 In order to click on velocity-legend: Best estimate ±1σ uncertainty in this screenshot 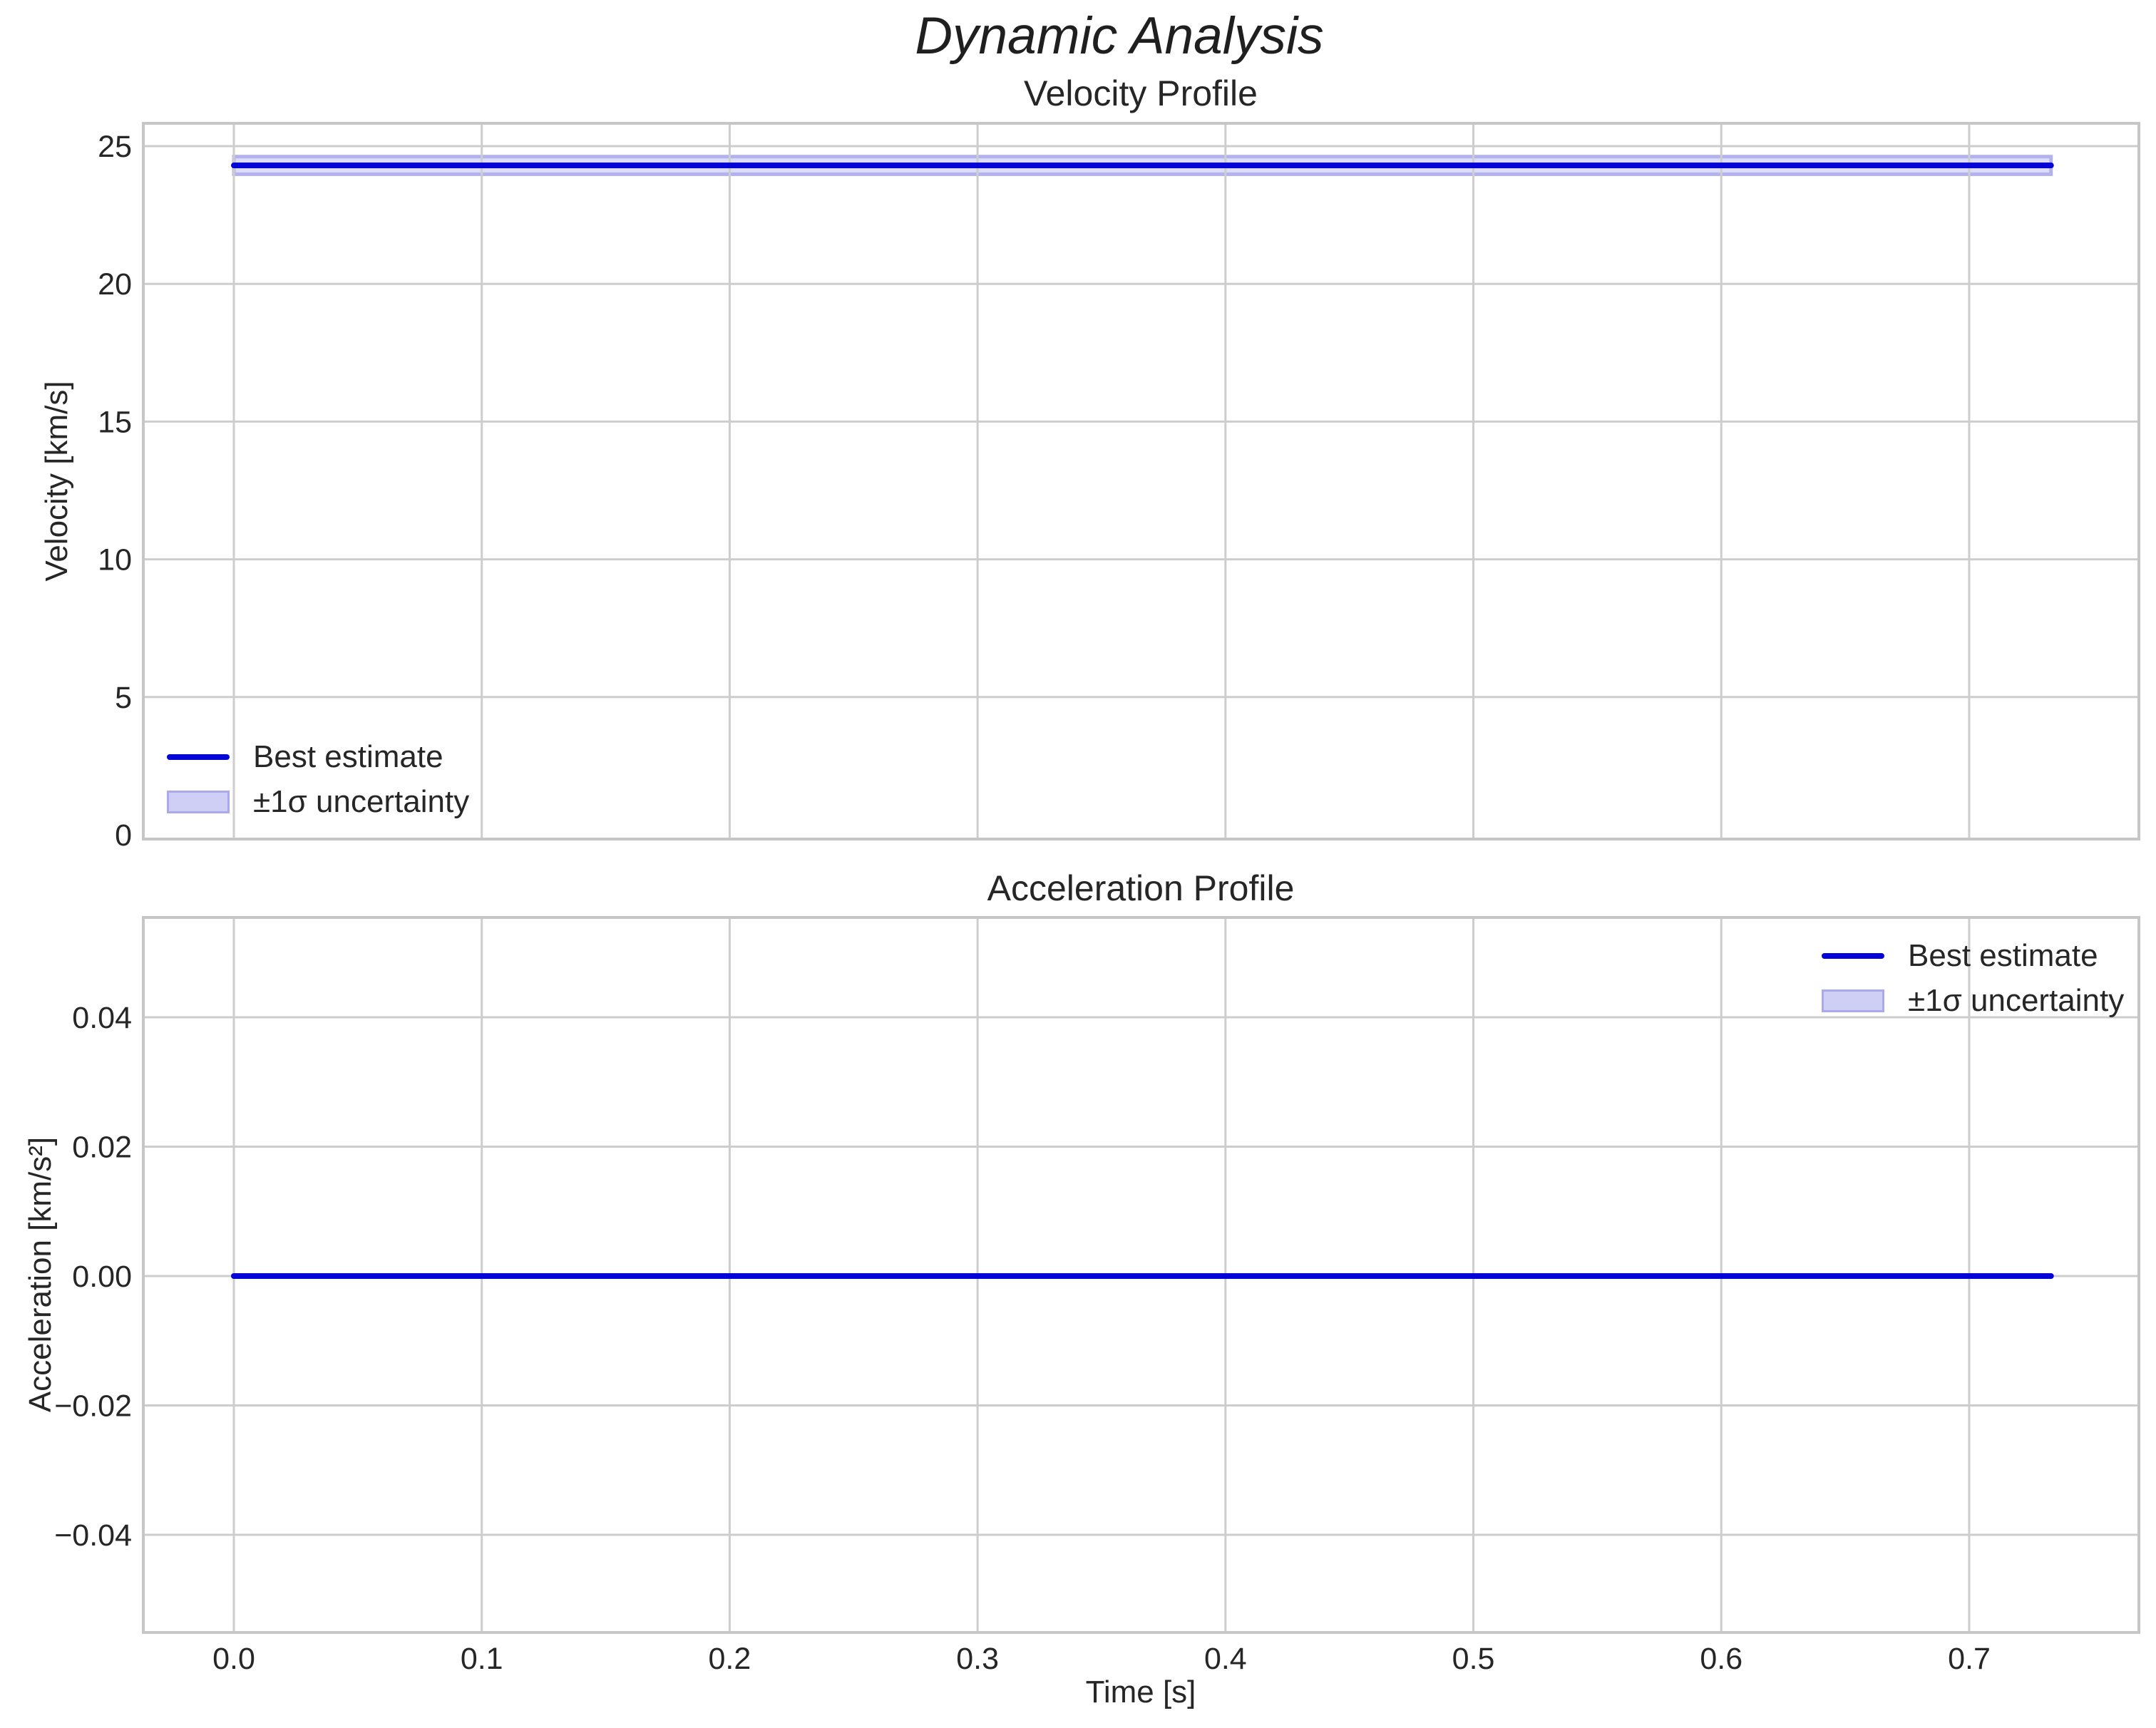, I will do `click(318, 779)`.